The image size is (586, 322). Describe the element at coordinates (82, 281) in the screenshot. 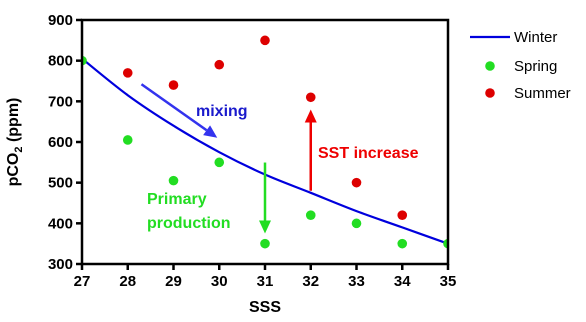

I see `x-tick-label: 27` at that location.